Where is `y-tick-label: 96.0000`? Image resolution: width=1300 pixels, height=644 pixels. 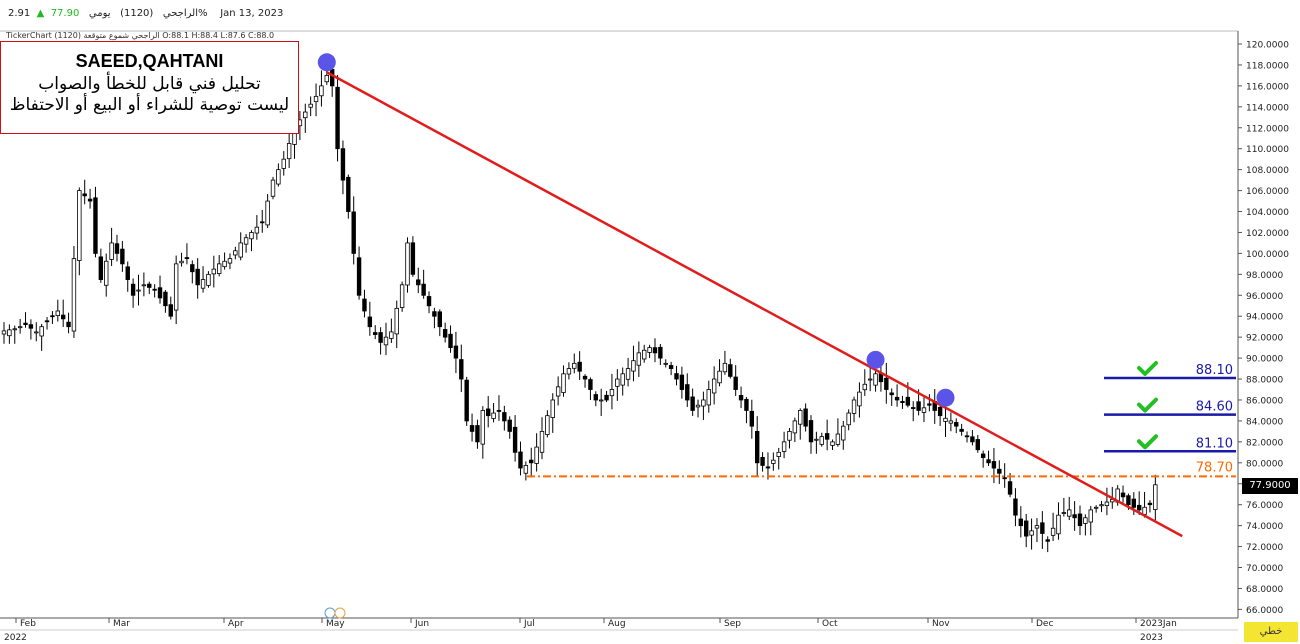 y-tick-label: 96.0000 is located at coordinates (1264, 297).